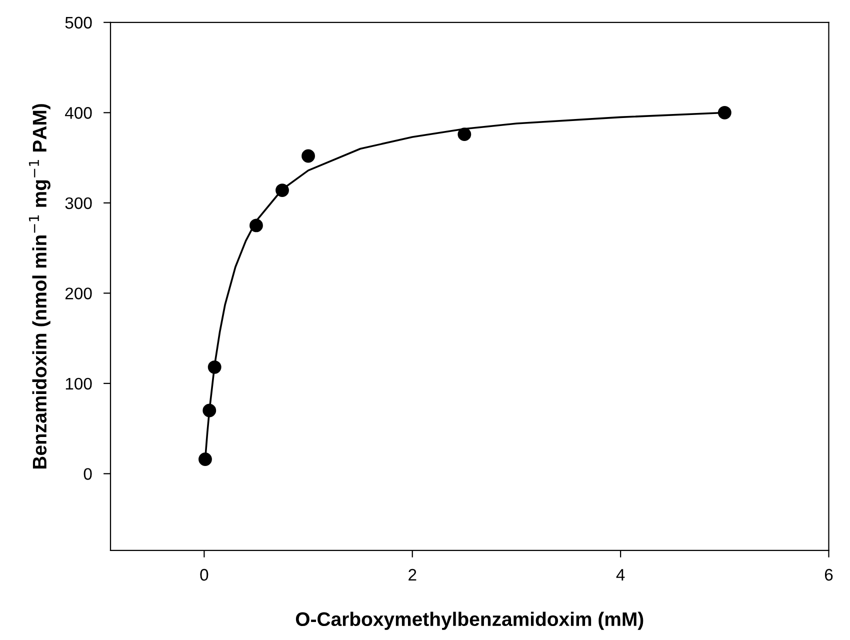 This screenshot has width=850, height=640. Describe the element at coordinates (88, 474) in the screenshot. I see `y-tick-label: 0` at that location.